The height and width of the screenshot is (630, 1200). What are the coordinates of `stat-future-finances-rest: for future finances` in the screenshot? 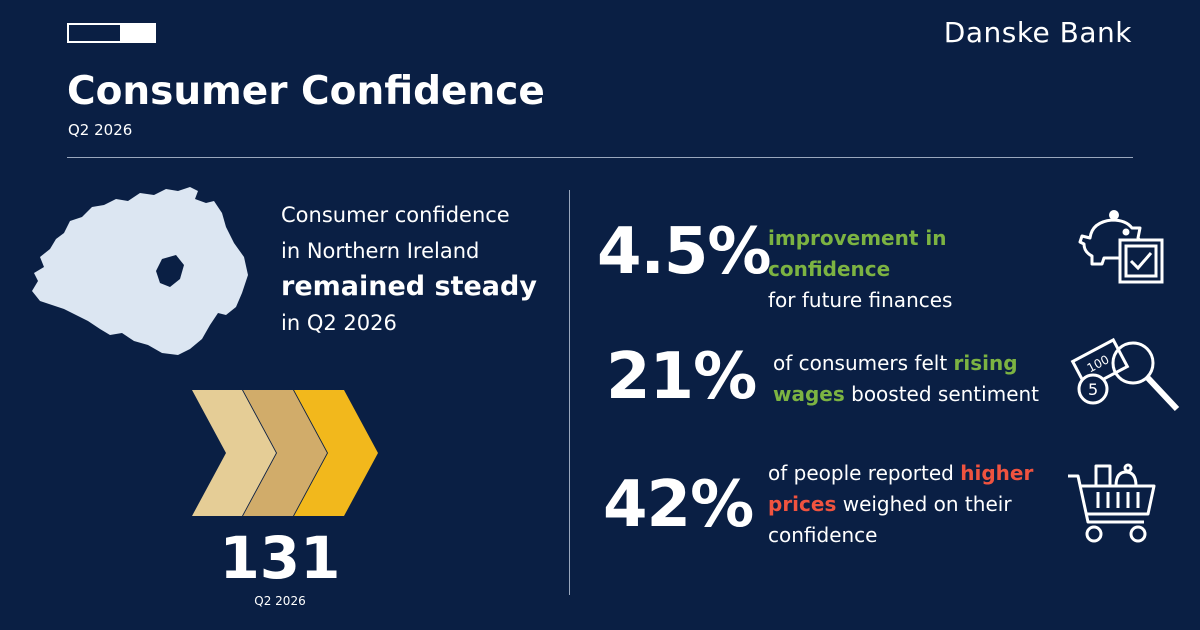 It's located at (860, 300).